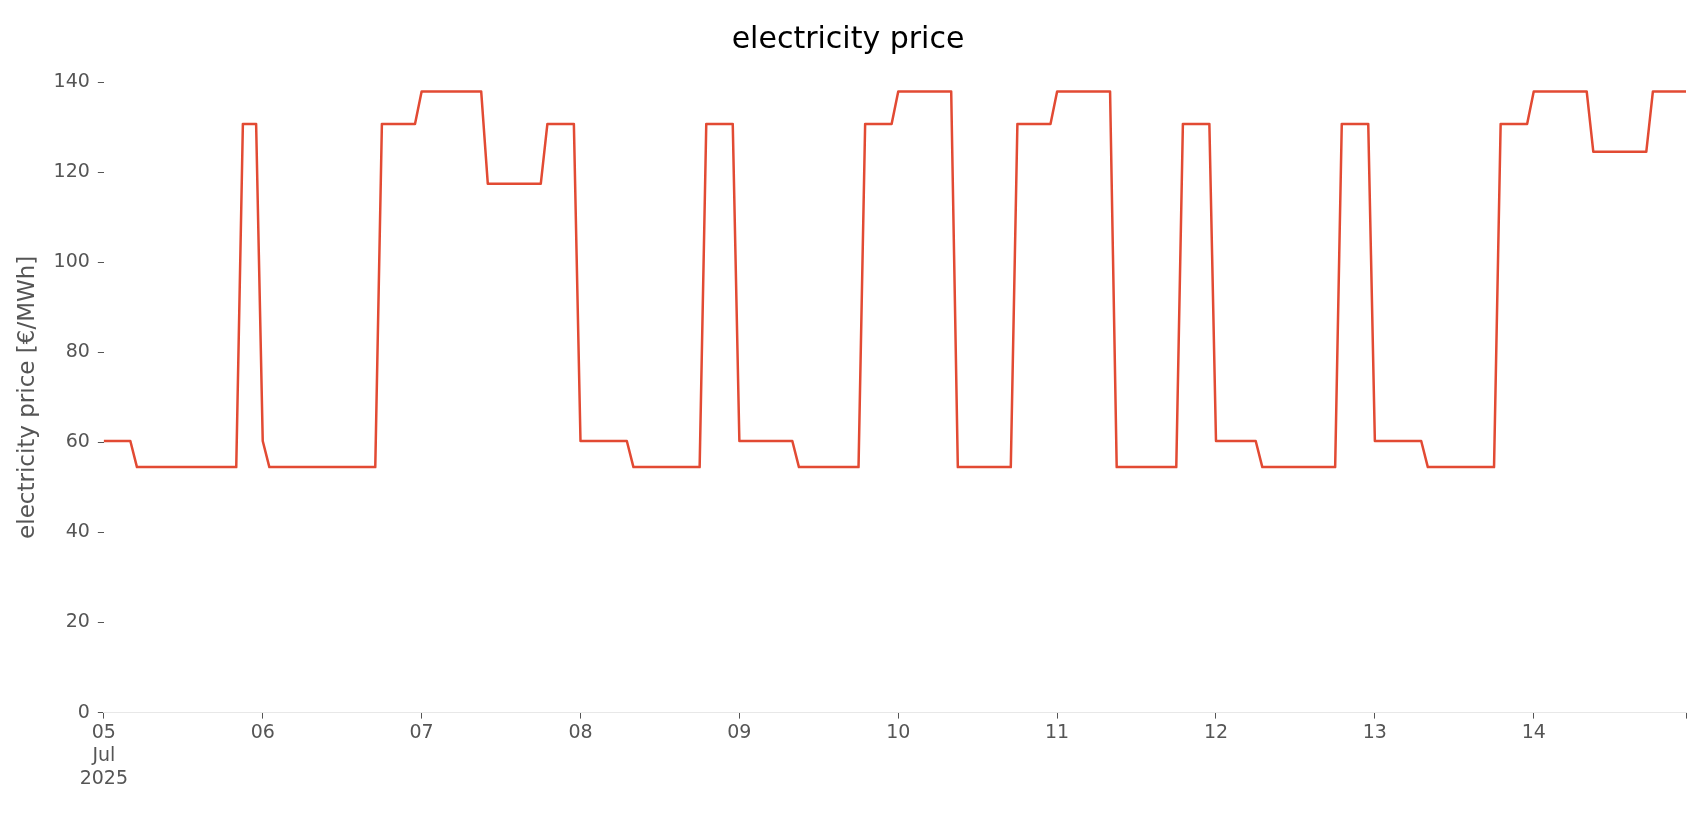 The height and width of the screenshot is (815, 1706). I want to click on y-tick-label: 80, so click(77, 350).